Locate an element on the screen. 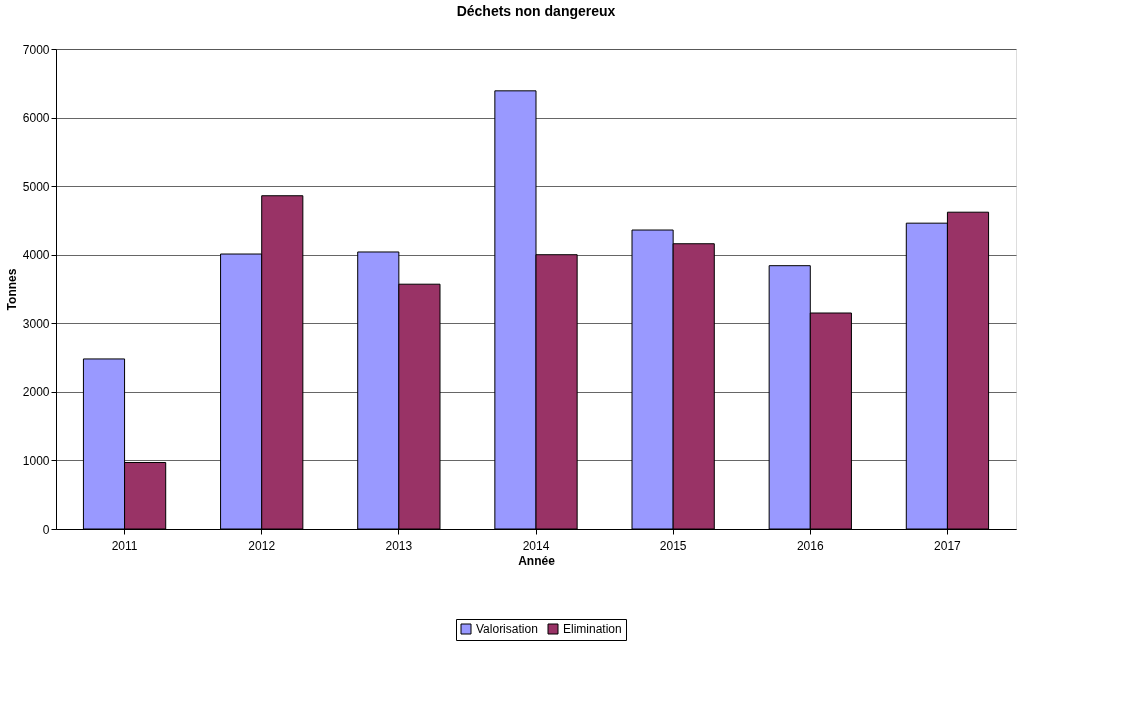 The image size is (1143, 708). y-tick-label: 6000 is located at coordinates (36, 118).